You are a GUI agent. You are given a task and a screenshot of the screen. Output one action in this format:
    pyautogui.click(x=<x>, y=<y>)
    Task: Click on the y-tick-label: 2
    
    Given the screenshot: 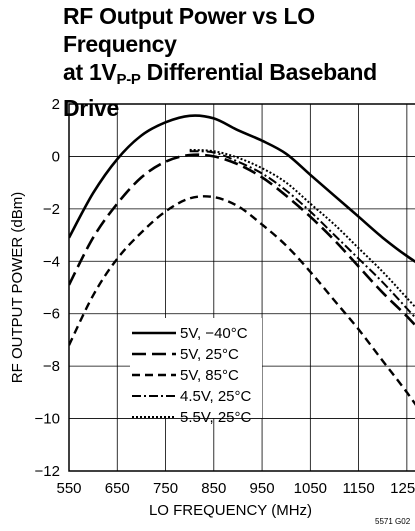 What is the action you would take?
    pyautogui.click(x=56, y=104)
    